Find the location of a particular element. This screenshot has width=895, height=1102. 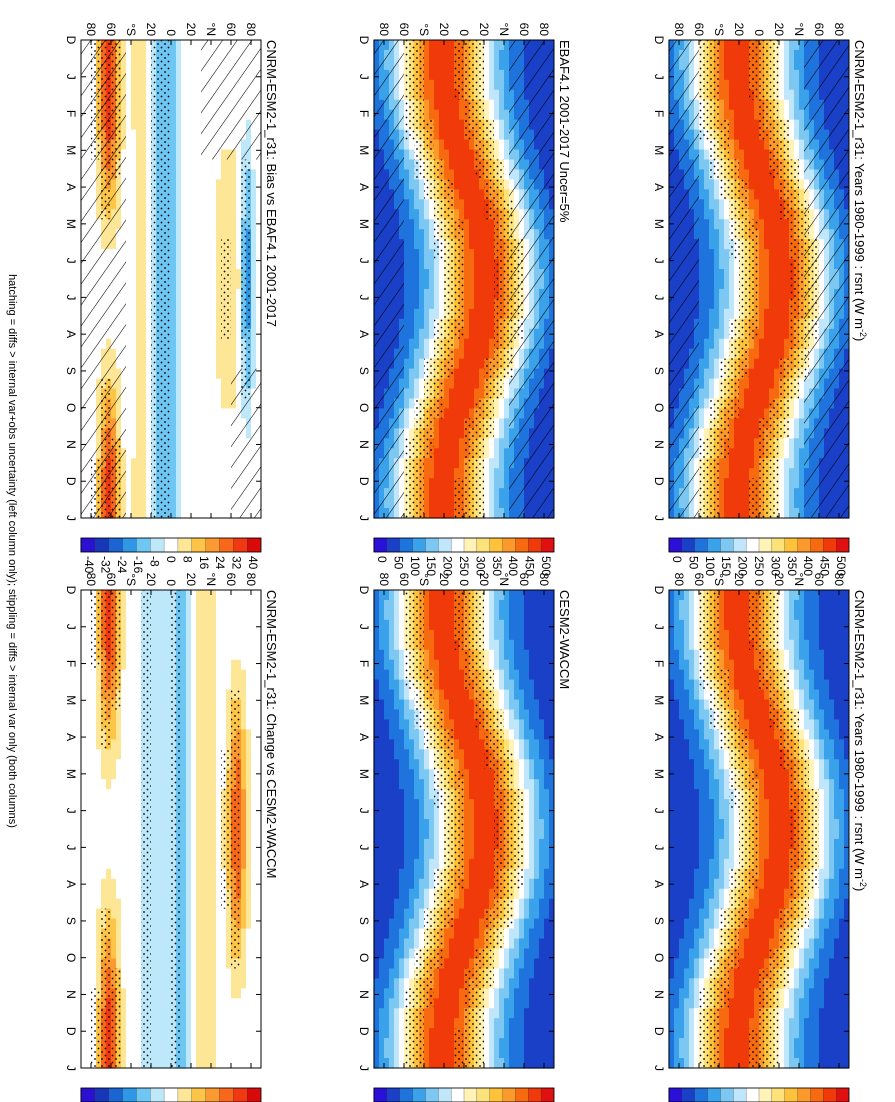

month-label: M is located at coordinates (364, 224).